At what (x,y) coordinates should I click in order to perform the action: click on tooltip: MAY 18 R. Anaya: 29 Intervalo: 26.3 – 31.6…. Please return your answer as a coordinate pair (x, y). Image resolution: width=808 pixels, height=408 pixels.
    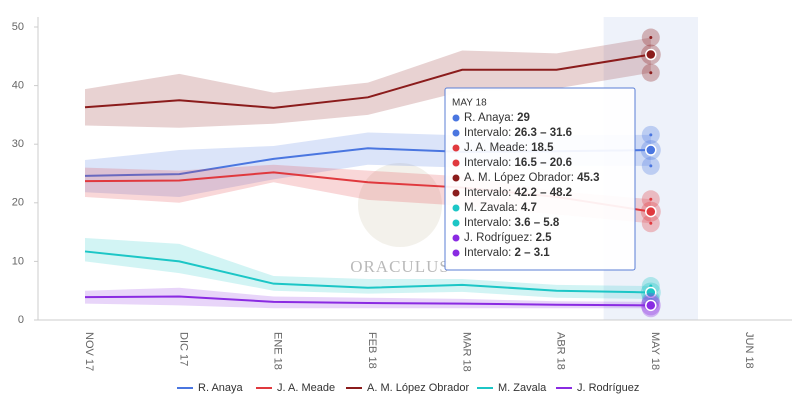
    Looking at the image, I should click on (540, 179).